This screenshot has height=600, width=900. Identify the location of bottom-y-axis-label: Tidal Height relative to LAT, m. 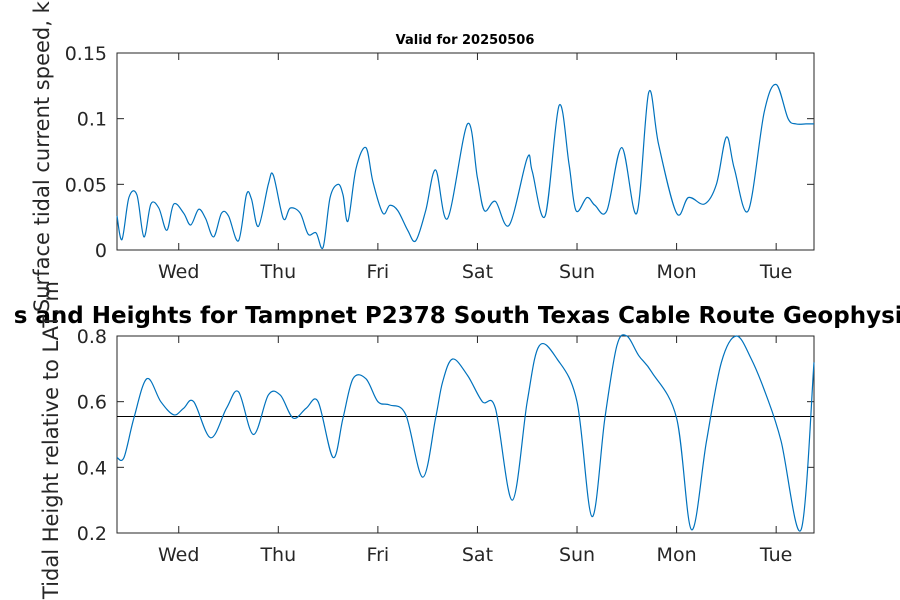
(51, 440).